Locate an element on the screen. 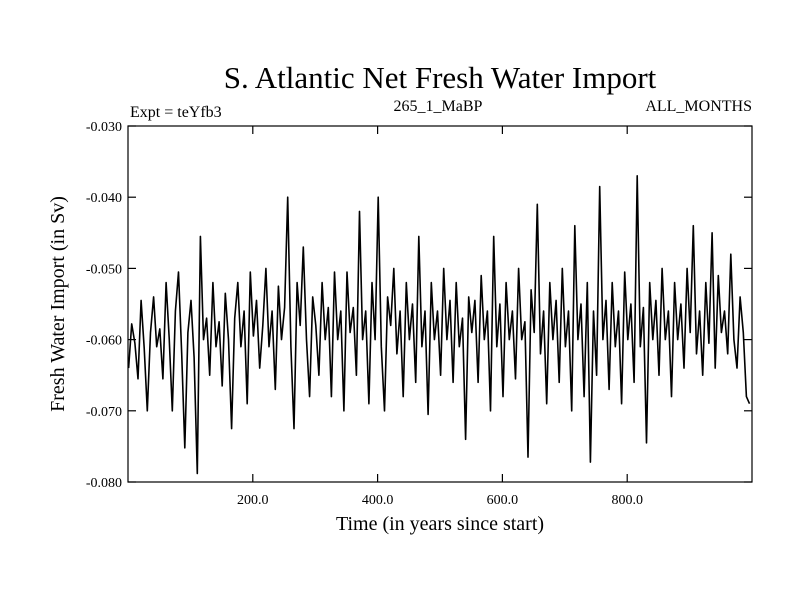 This screenshot has height=605, width=800. chart-title: S. Atlantic Net Fresh Water Import is located at coordinates (440, 77).